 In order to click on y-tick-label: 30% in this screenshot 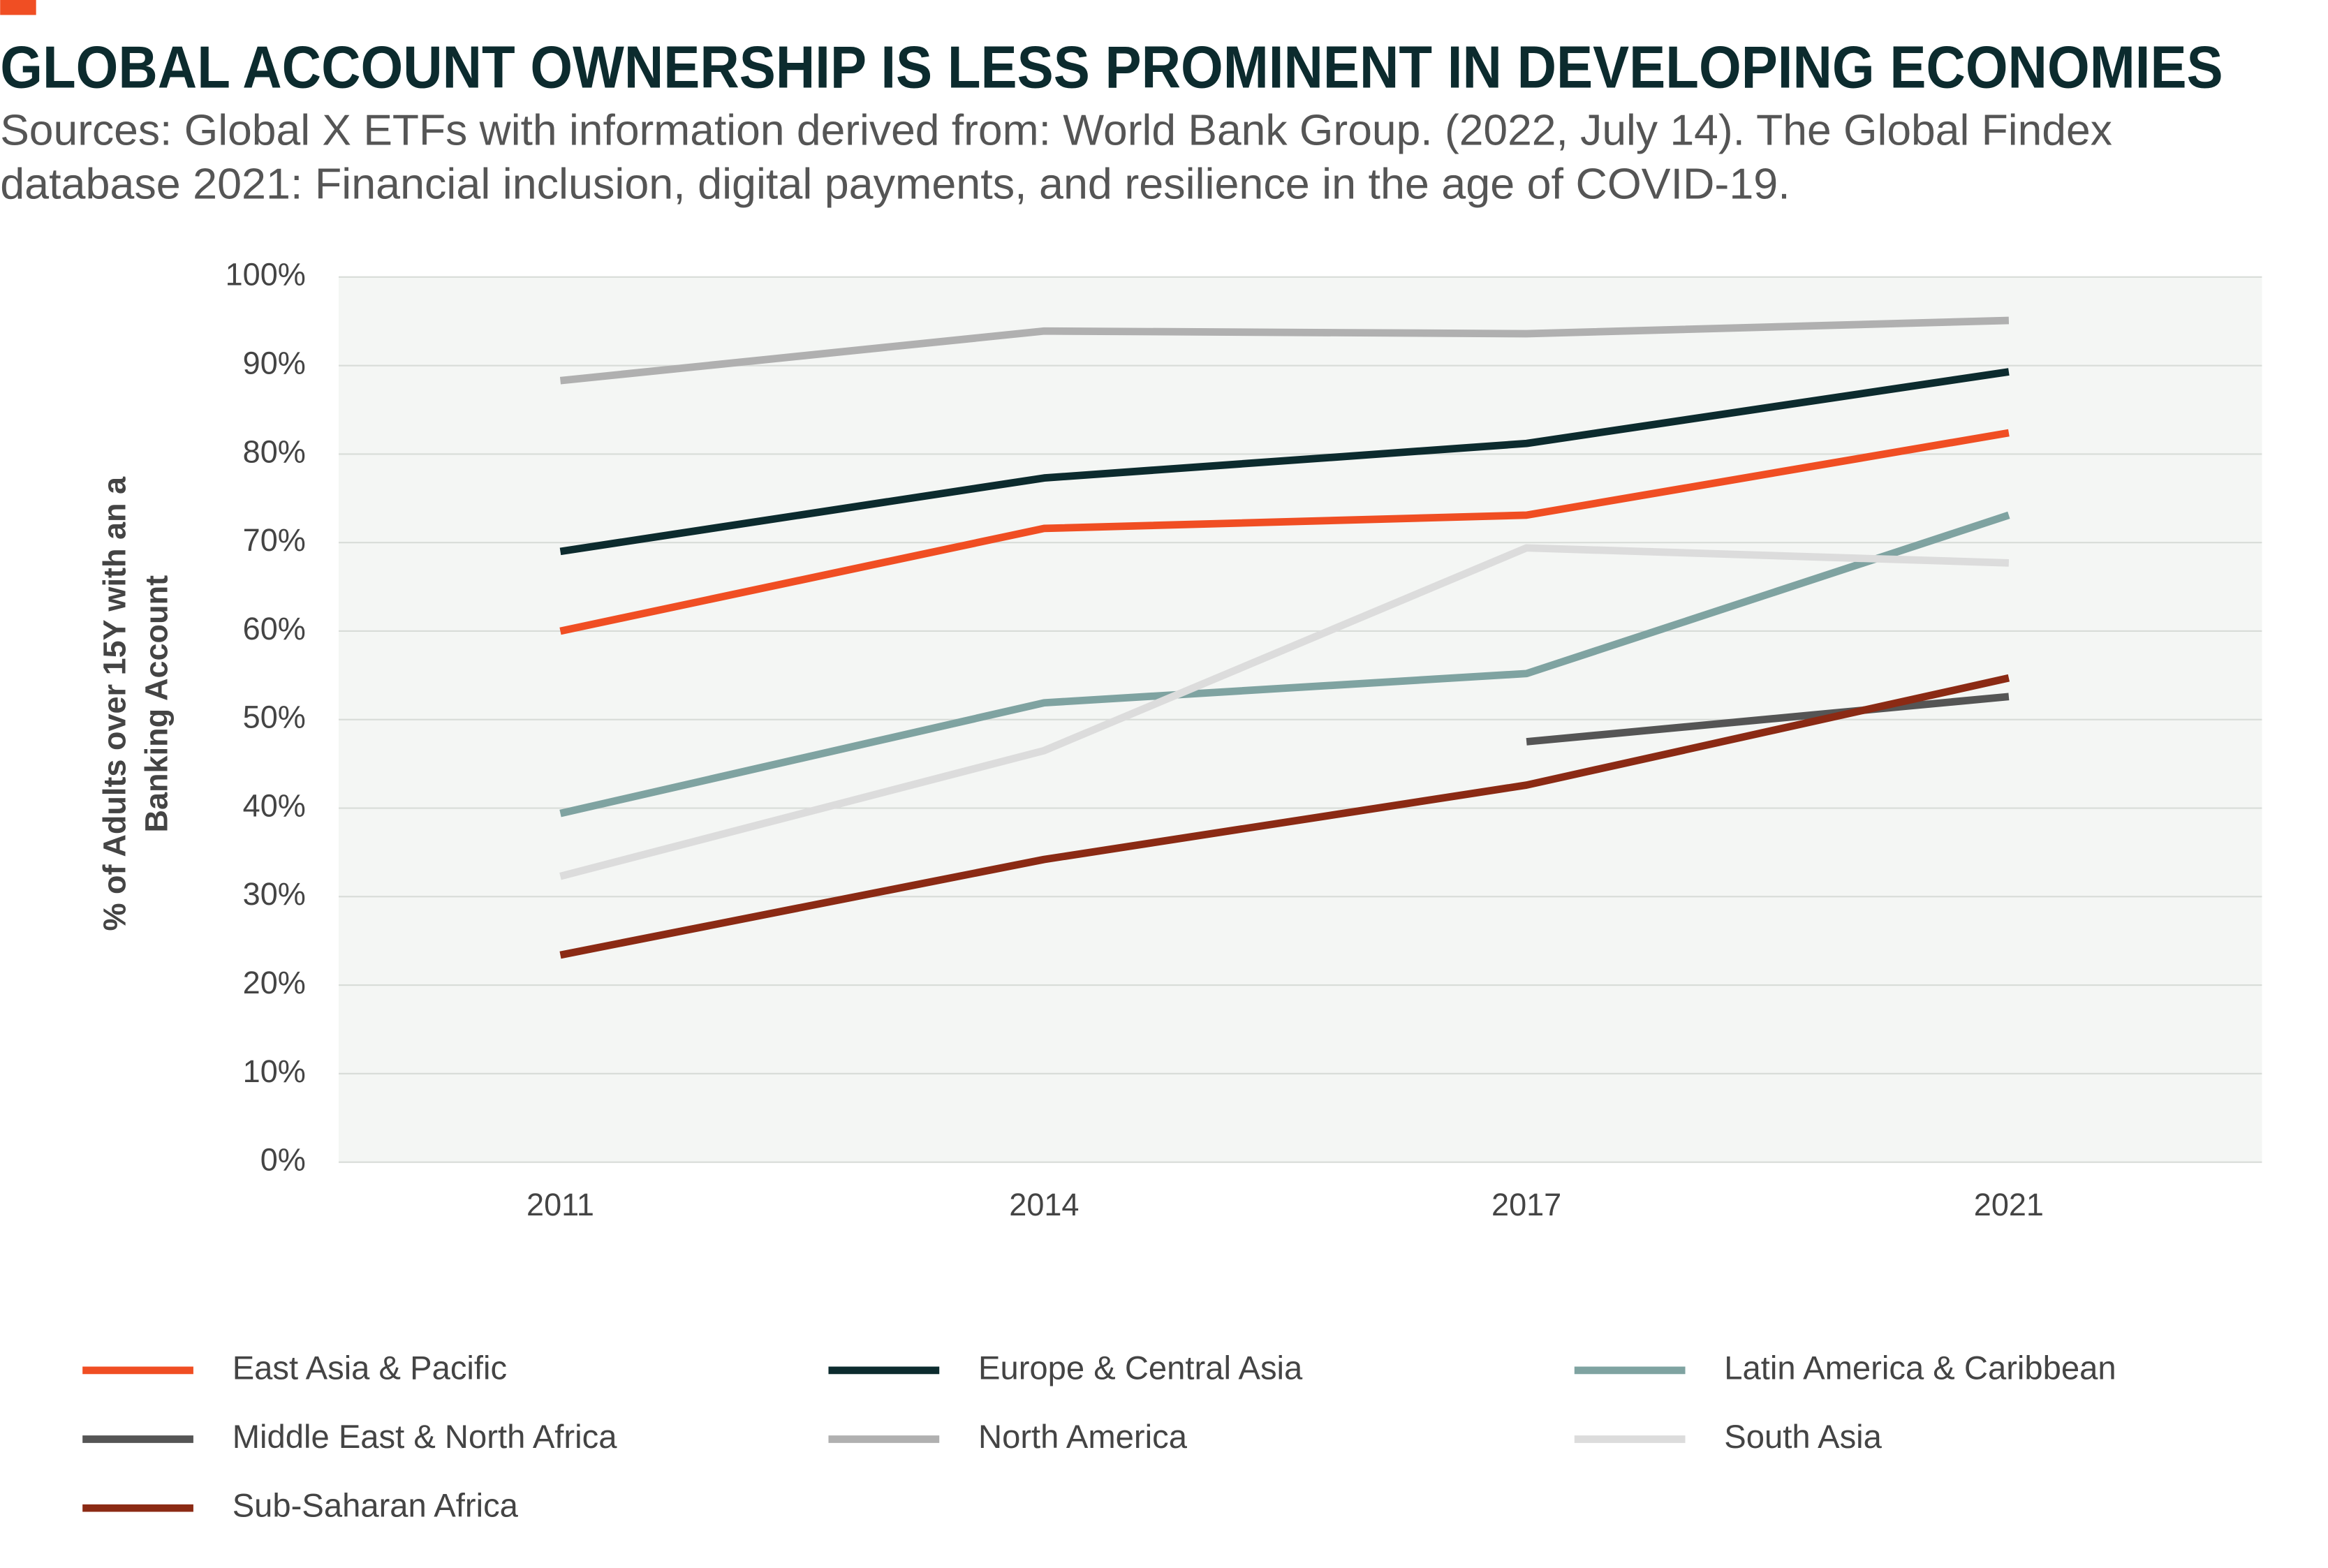, I will do `click(274, 894)`.